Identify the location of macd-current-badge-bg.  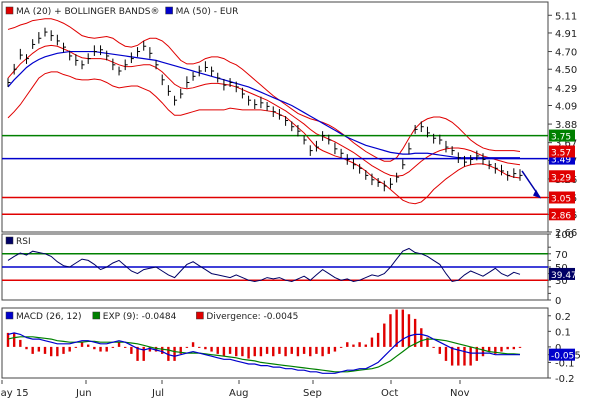
(562, 354).